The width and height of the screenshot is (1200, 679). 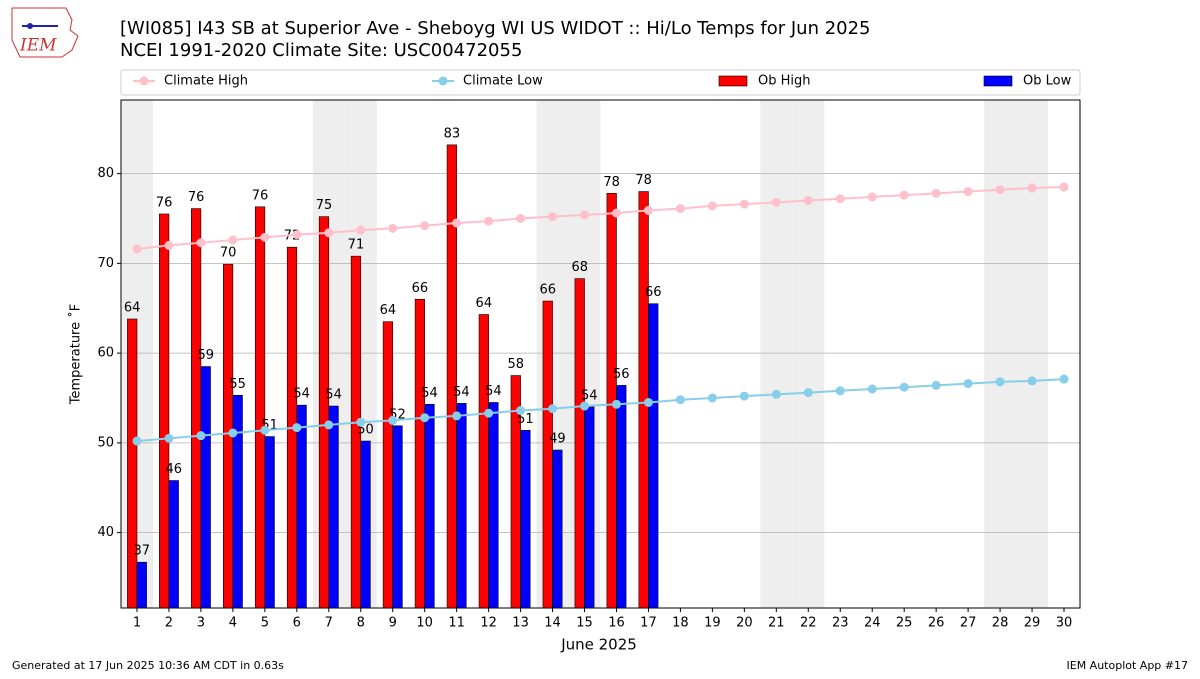 What do you see at coordinates (1128, 665) in the screenshot?
I see `footer-right: IEM Autoplot App #17` at bounding box center [1128, 665].